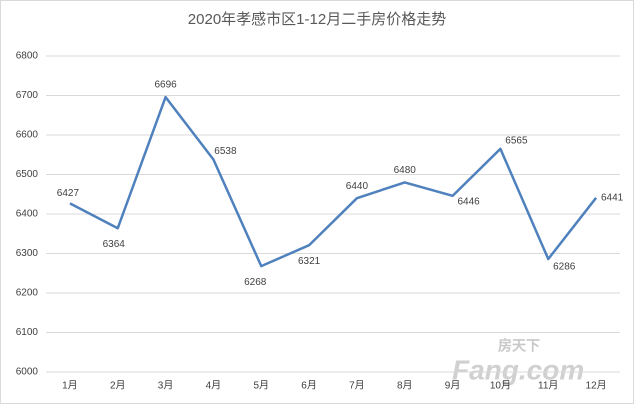 This screenshot has width=634, height=404. I want to click on x-tick-label: 4月, so click(214, 386).